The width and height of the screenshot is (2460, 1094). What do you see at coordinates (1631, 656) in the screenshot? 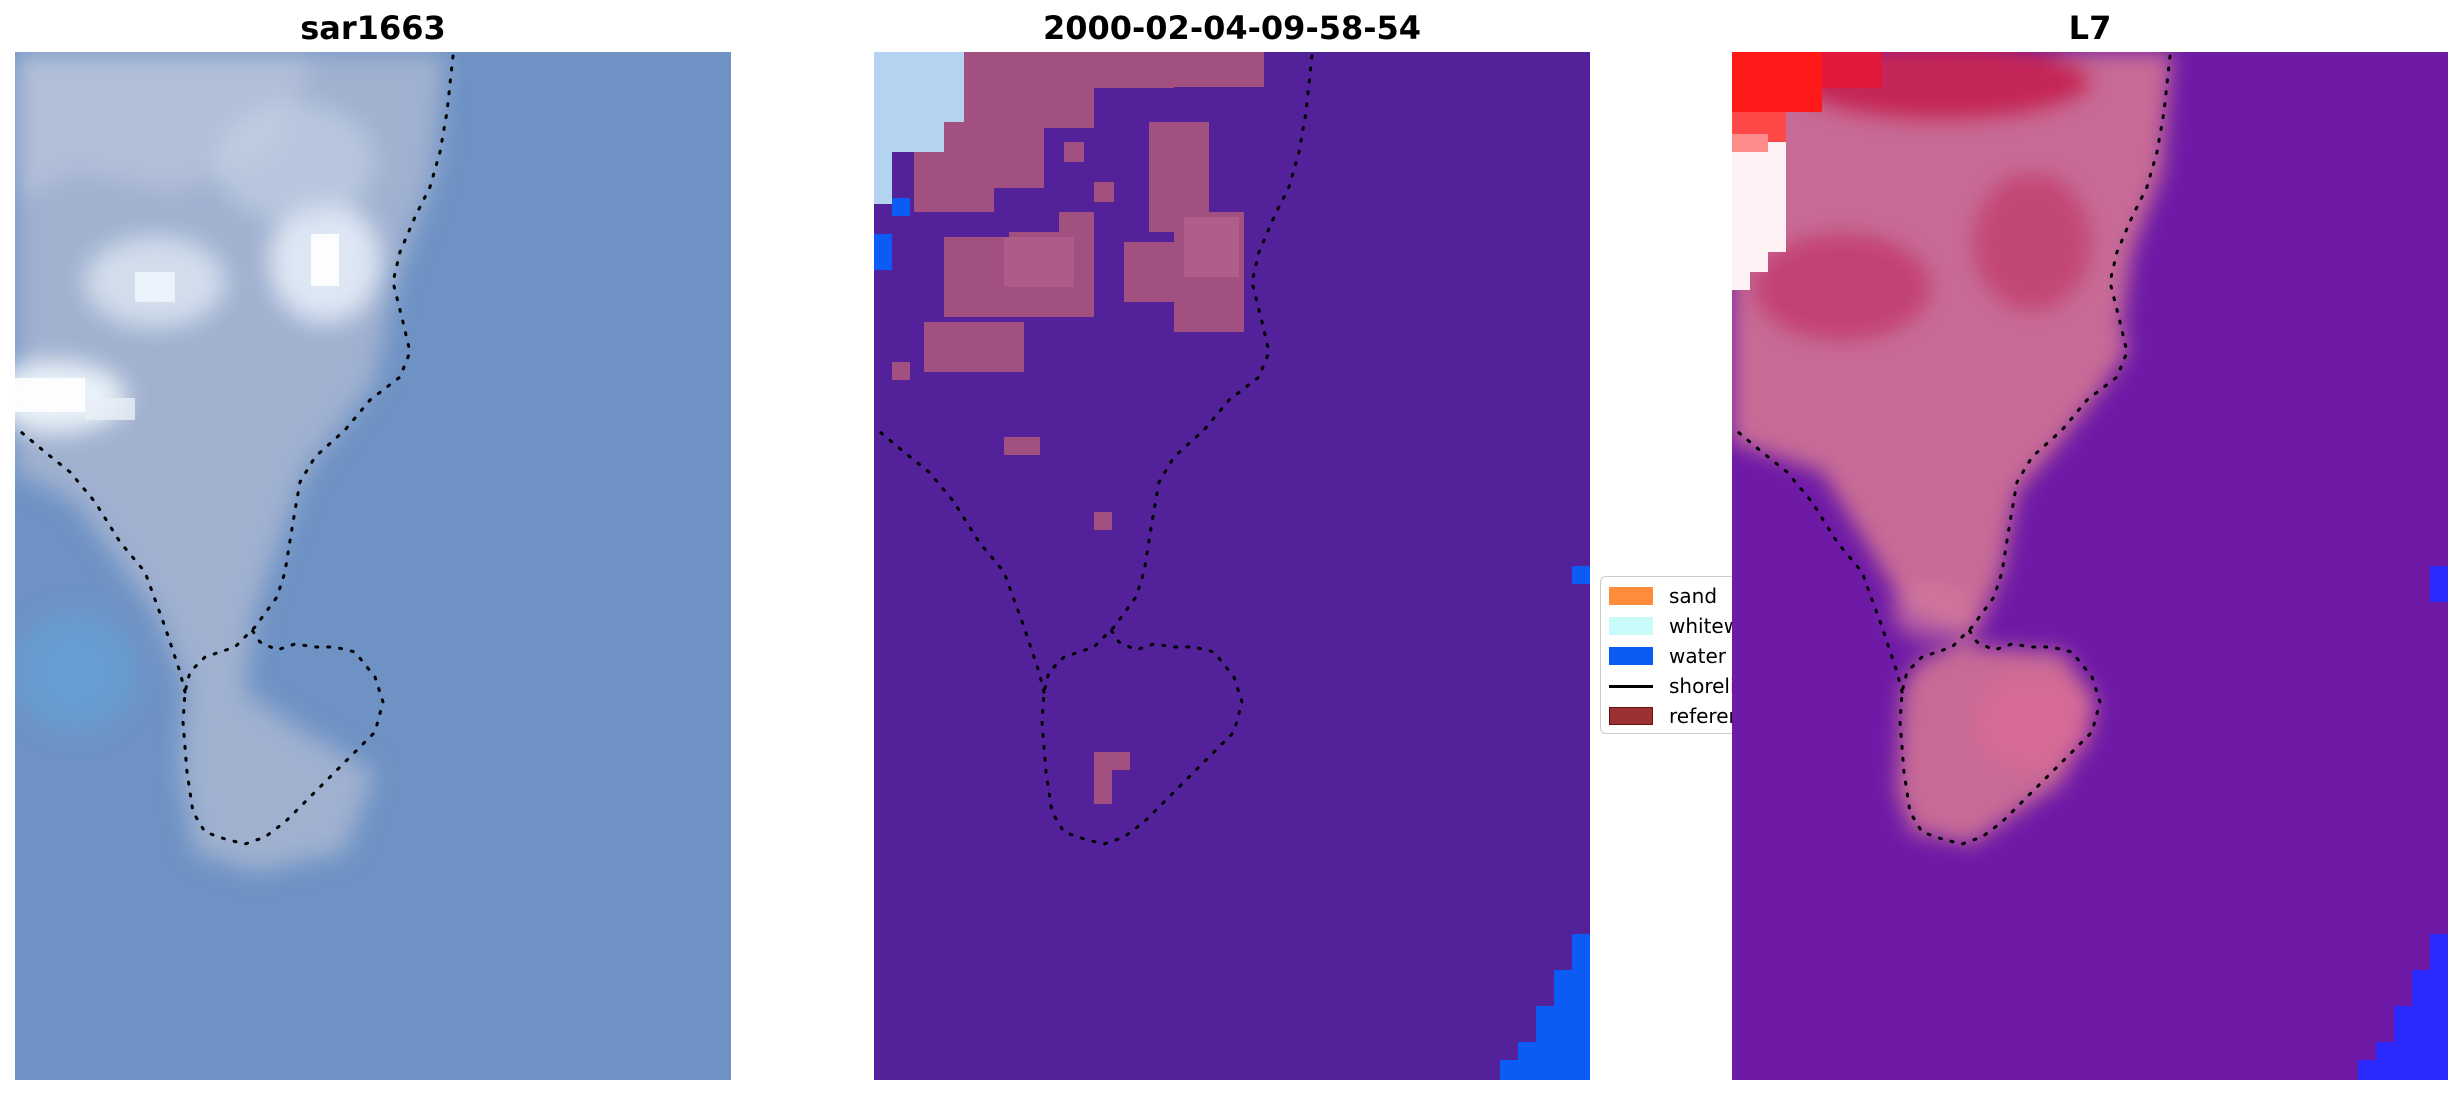
I see `legend-swatch-water` at bounding box center [1631, 656].